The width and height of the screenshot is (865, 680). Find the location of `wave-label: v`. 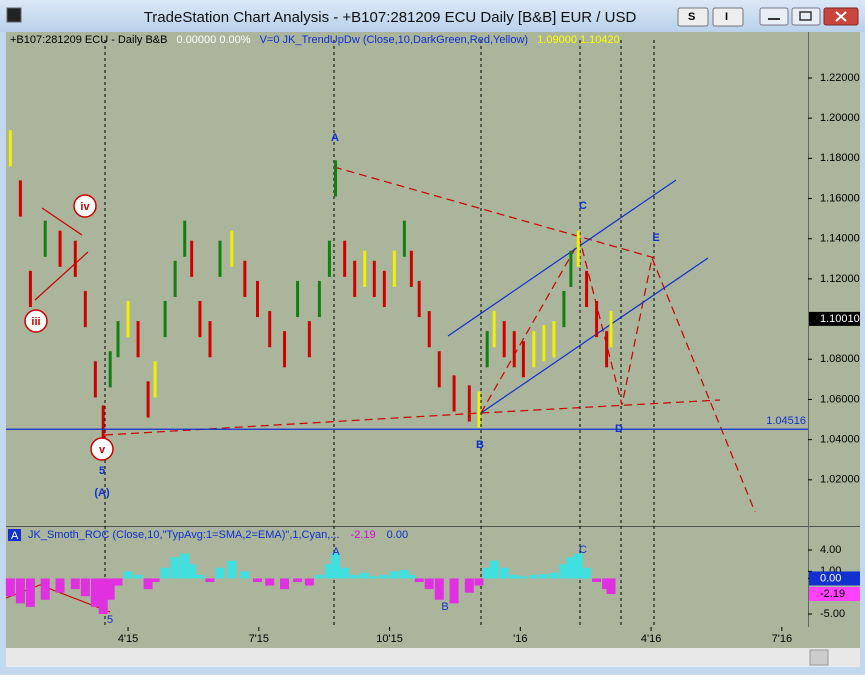

wave-label: v is located at coordinates (102, 450).